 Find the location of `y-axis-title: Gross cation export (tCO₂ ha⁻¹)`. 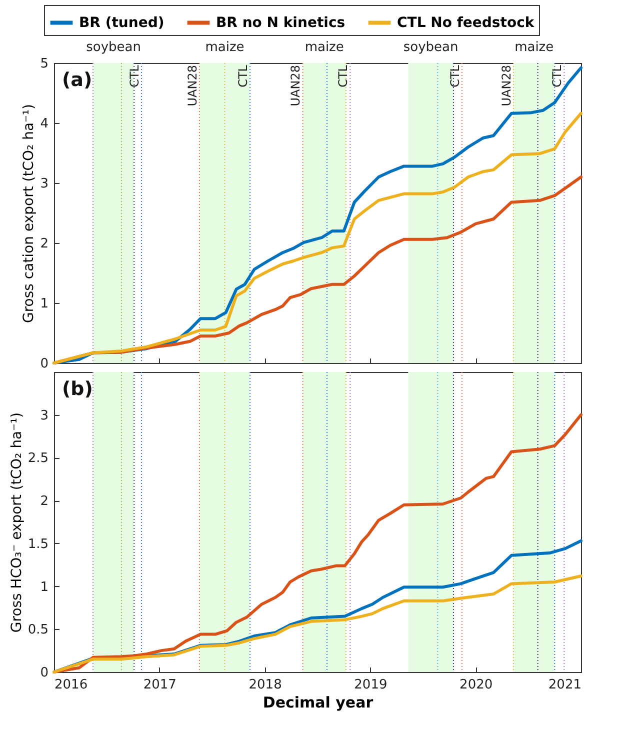

y-axis-title: Gross cation export (tCO₂ ha⁻¹) is located at coordinates (29, 213).